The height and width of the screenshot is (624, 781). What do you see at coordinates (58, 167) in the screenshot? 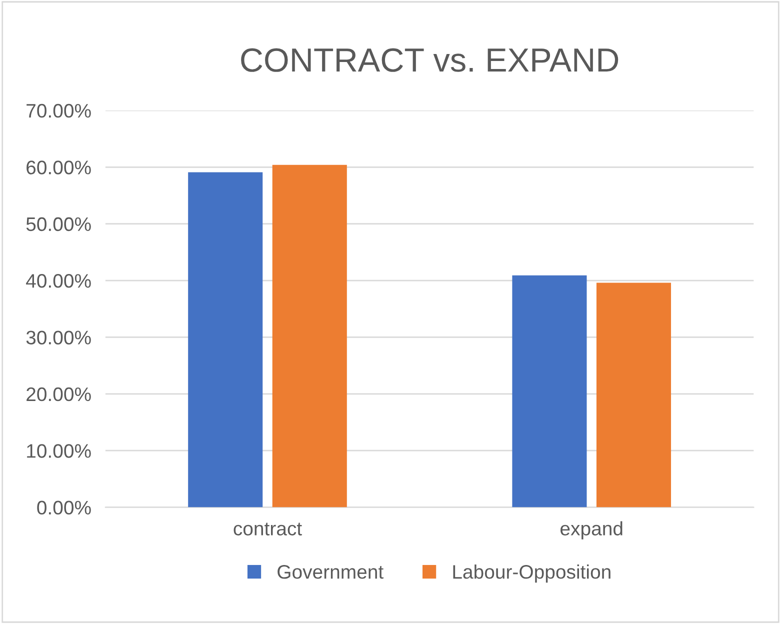
I see `y-tick-label: 60.00%` at bounding box center [58, 167].